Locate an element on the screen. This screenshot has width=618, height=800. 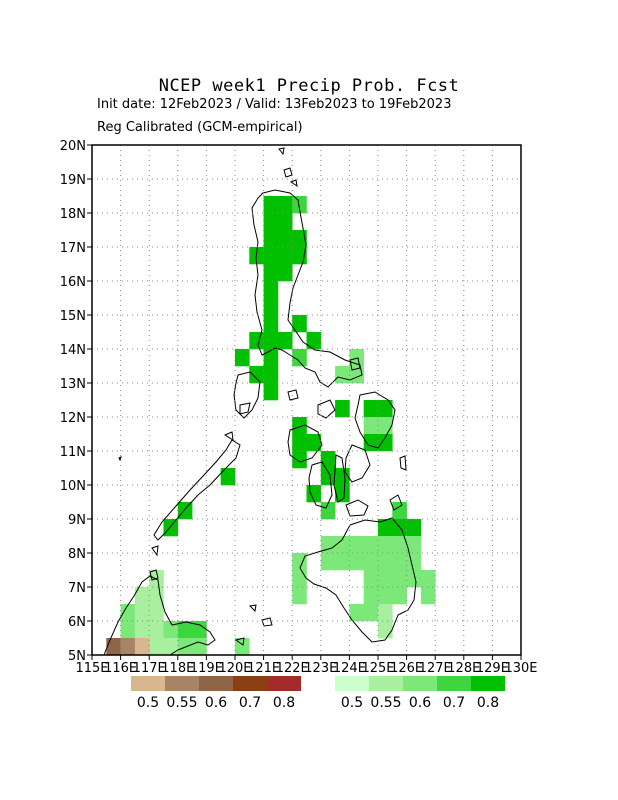
longitude-tick-label: 117E is located at coordinates (149, 668).